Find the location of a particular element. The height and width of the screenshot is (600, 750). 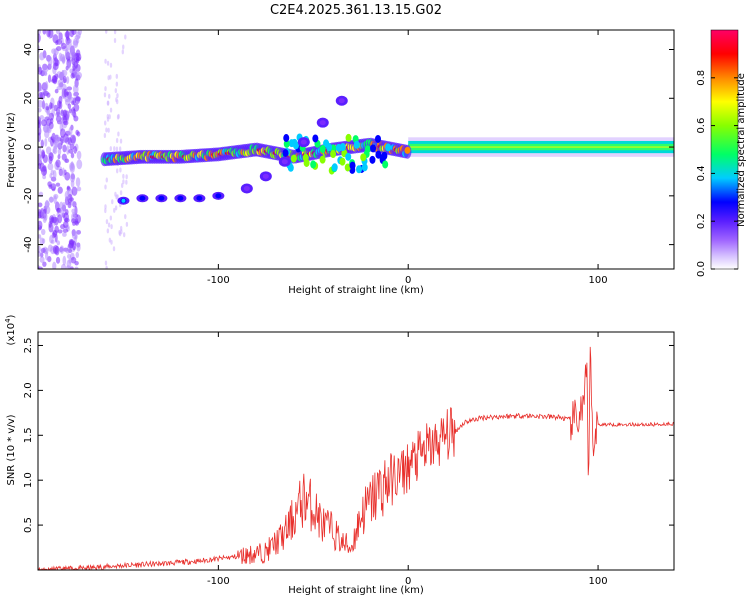

multiplier-exponent: 4 is located at coordinates (8, 320).